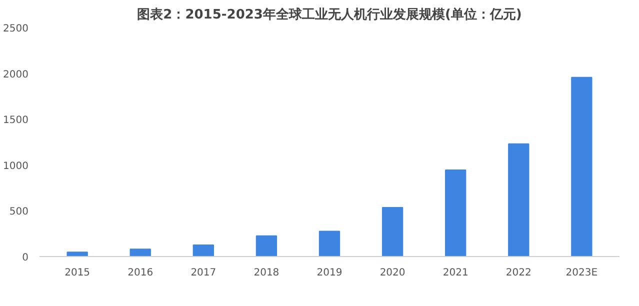 The width and height of the screenshot is (639, 306). What do you see at coordinates (141, 273) in the screenshot?
I see `x-tick-label: 2016` at bounding box center [141, 273].